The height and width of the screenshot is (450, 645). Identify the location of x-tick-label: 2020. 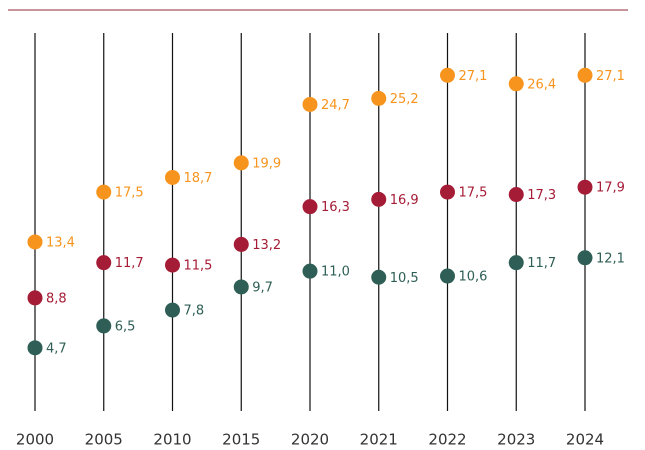
(310, 440).